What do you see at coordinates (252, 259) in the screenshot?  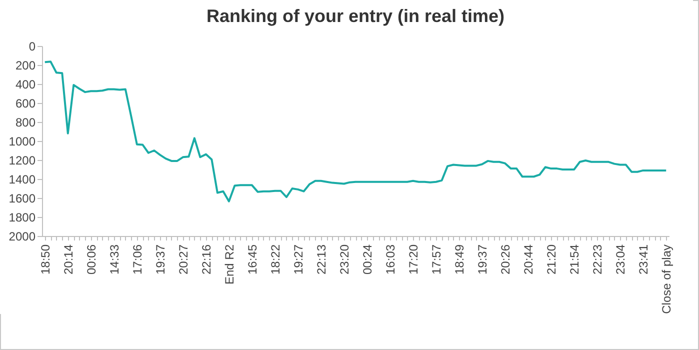 I see `x-tick-label: 16:45` at bounding box center [252, 259].